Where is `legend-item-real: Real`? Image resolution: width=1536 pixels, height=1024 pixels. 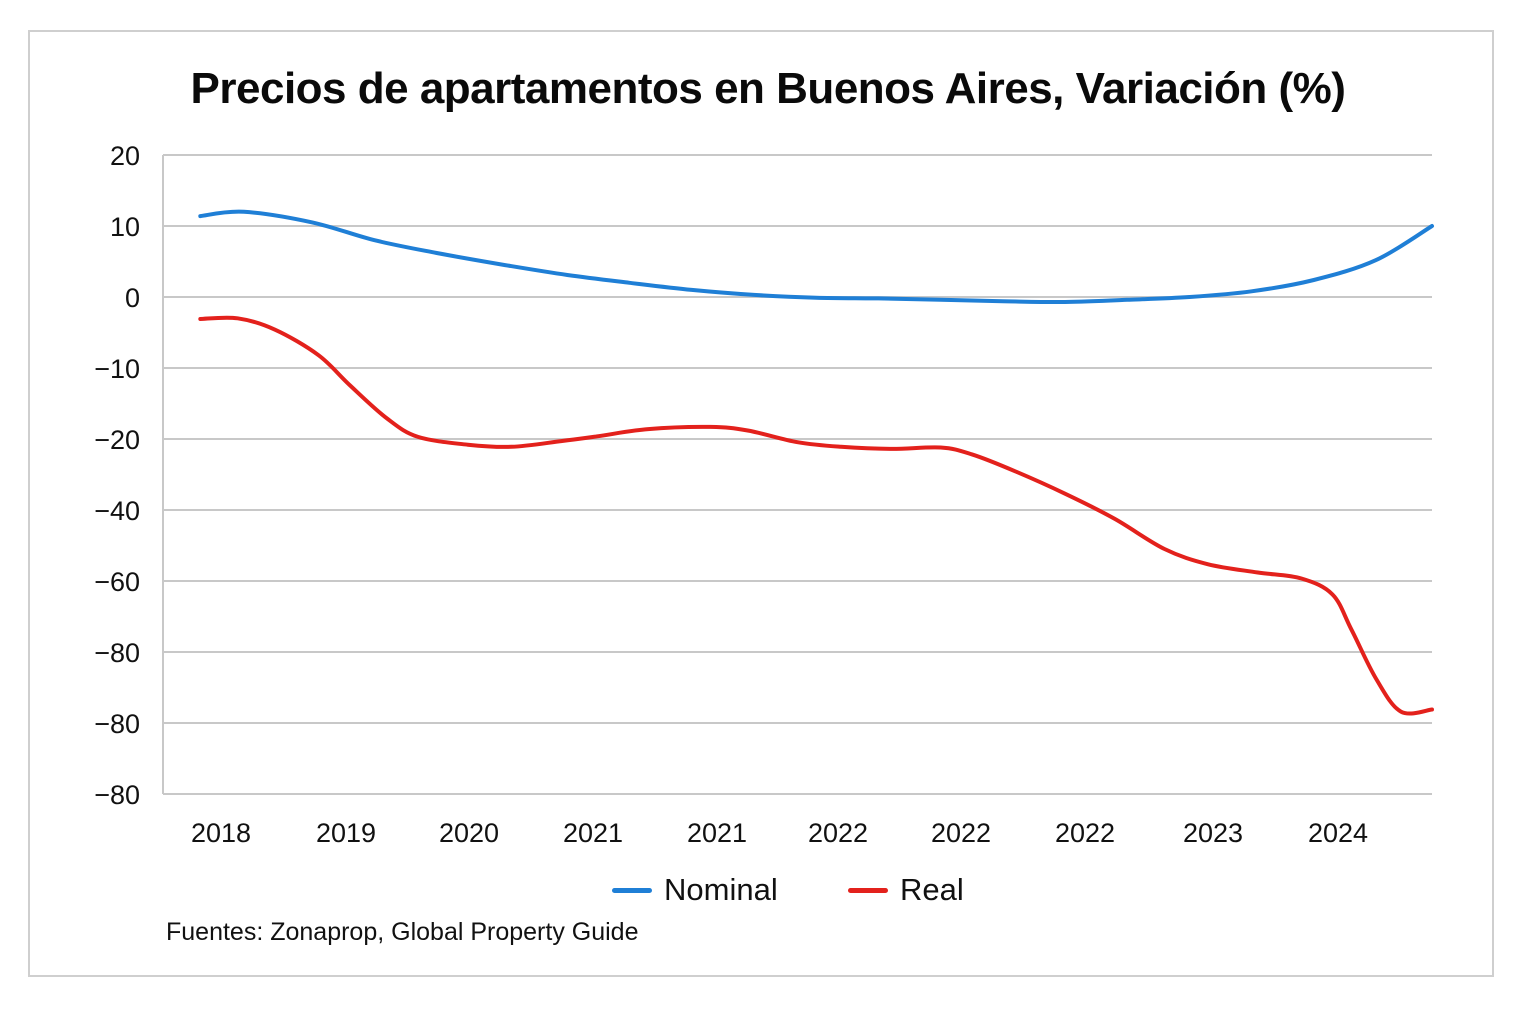
legend-item-real: Real is located at coordinates (906, 890).